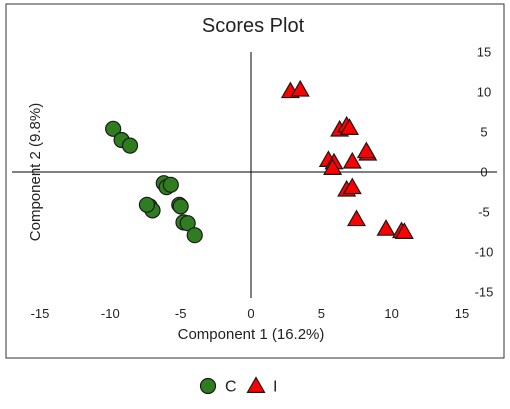 The image size is (510, 409). What do you see at coordinates (483, 172) in the screenshot?
I see `y-tick-label: 0` at bounding box center [483, 172].